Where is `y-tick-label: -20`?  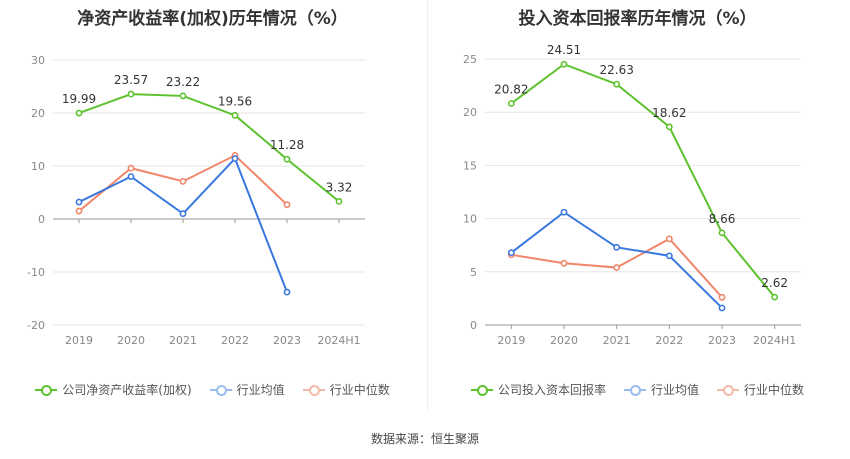 y-tick-label: -20 is located at coordinates (36, 325).